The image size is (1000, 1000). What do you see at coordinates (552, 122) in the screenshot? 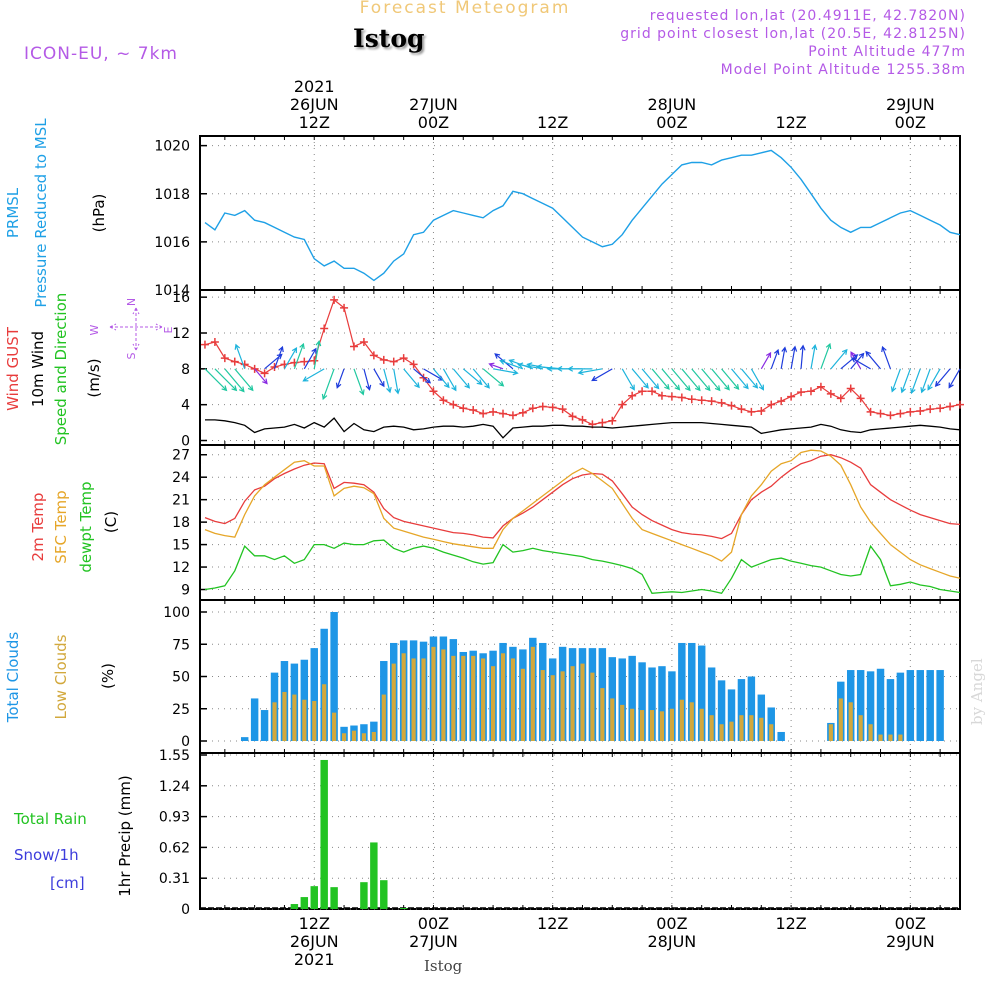
I see `top-time-label: 12Z` at bounding box center [552, 122].